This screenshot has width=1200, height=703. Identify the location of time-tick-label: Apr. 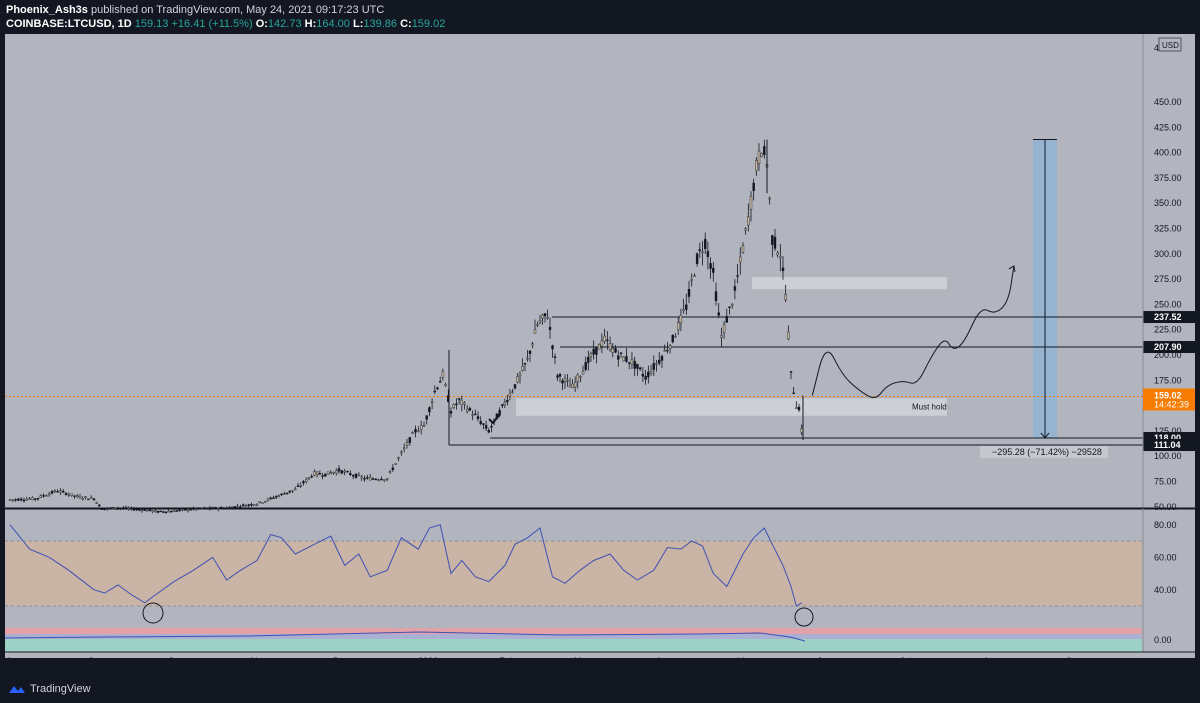
(663, 657).